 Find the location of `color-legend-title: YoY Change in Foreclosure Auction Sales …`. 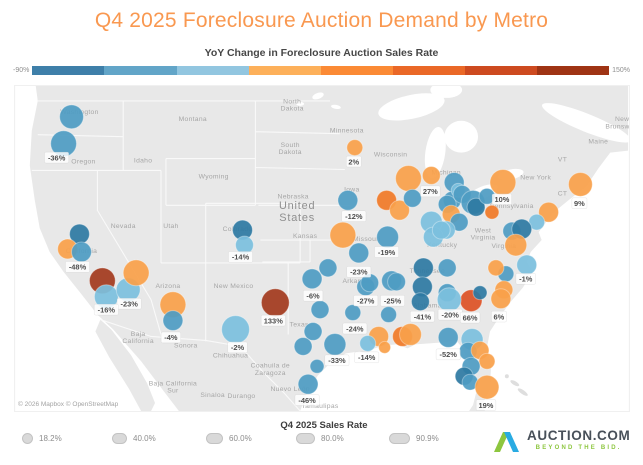

color-legend-title: YoY Change in Foreclosure Auction Sales … is located at coordinates (321, 53).